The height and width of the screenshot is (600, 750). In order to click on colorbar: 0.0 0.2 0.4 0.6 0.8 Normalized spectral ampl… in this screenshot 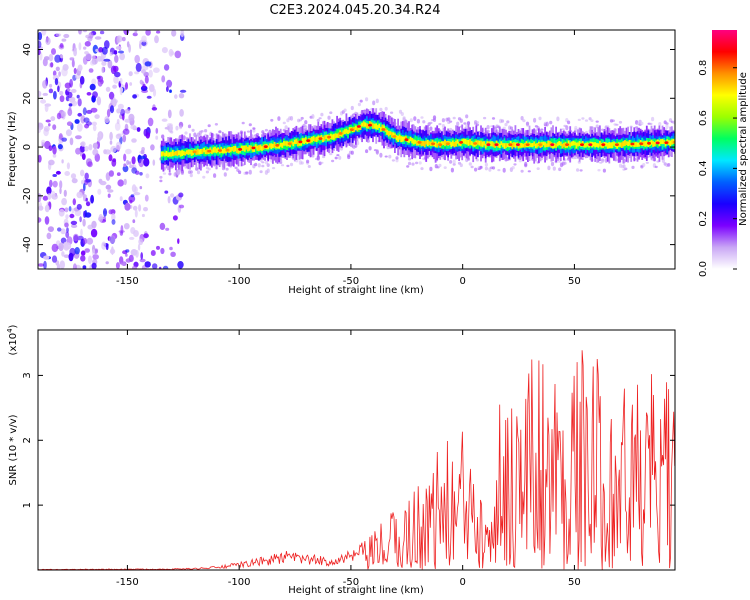, I will do `click(723, 153)`.